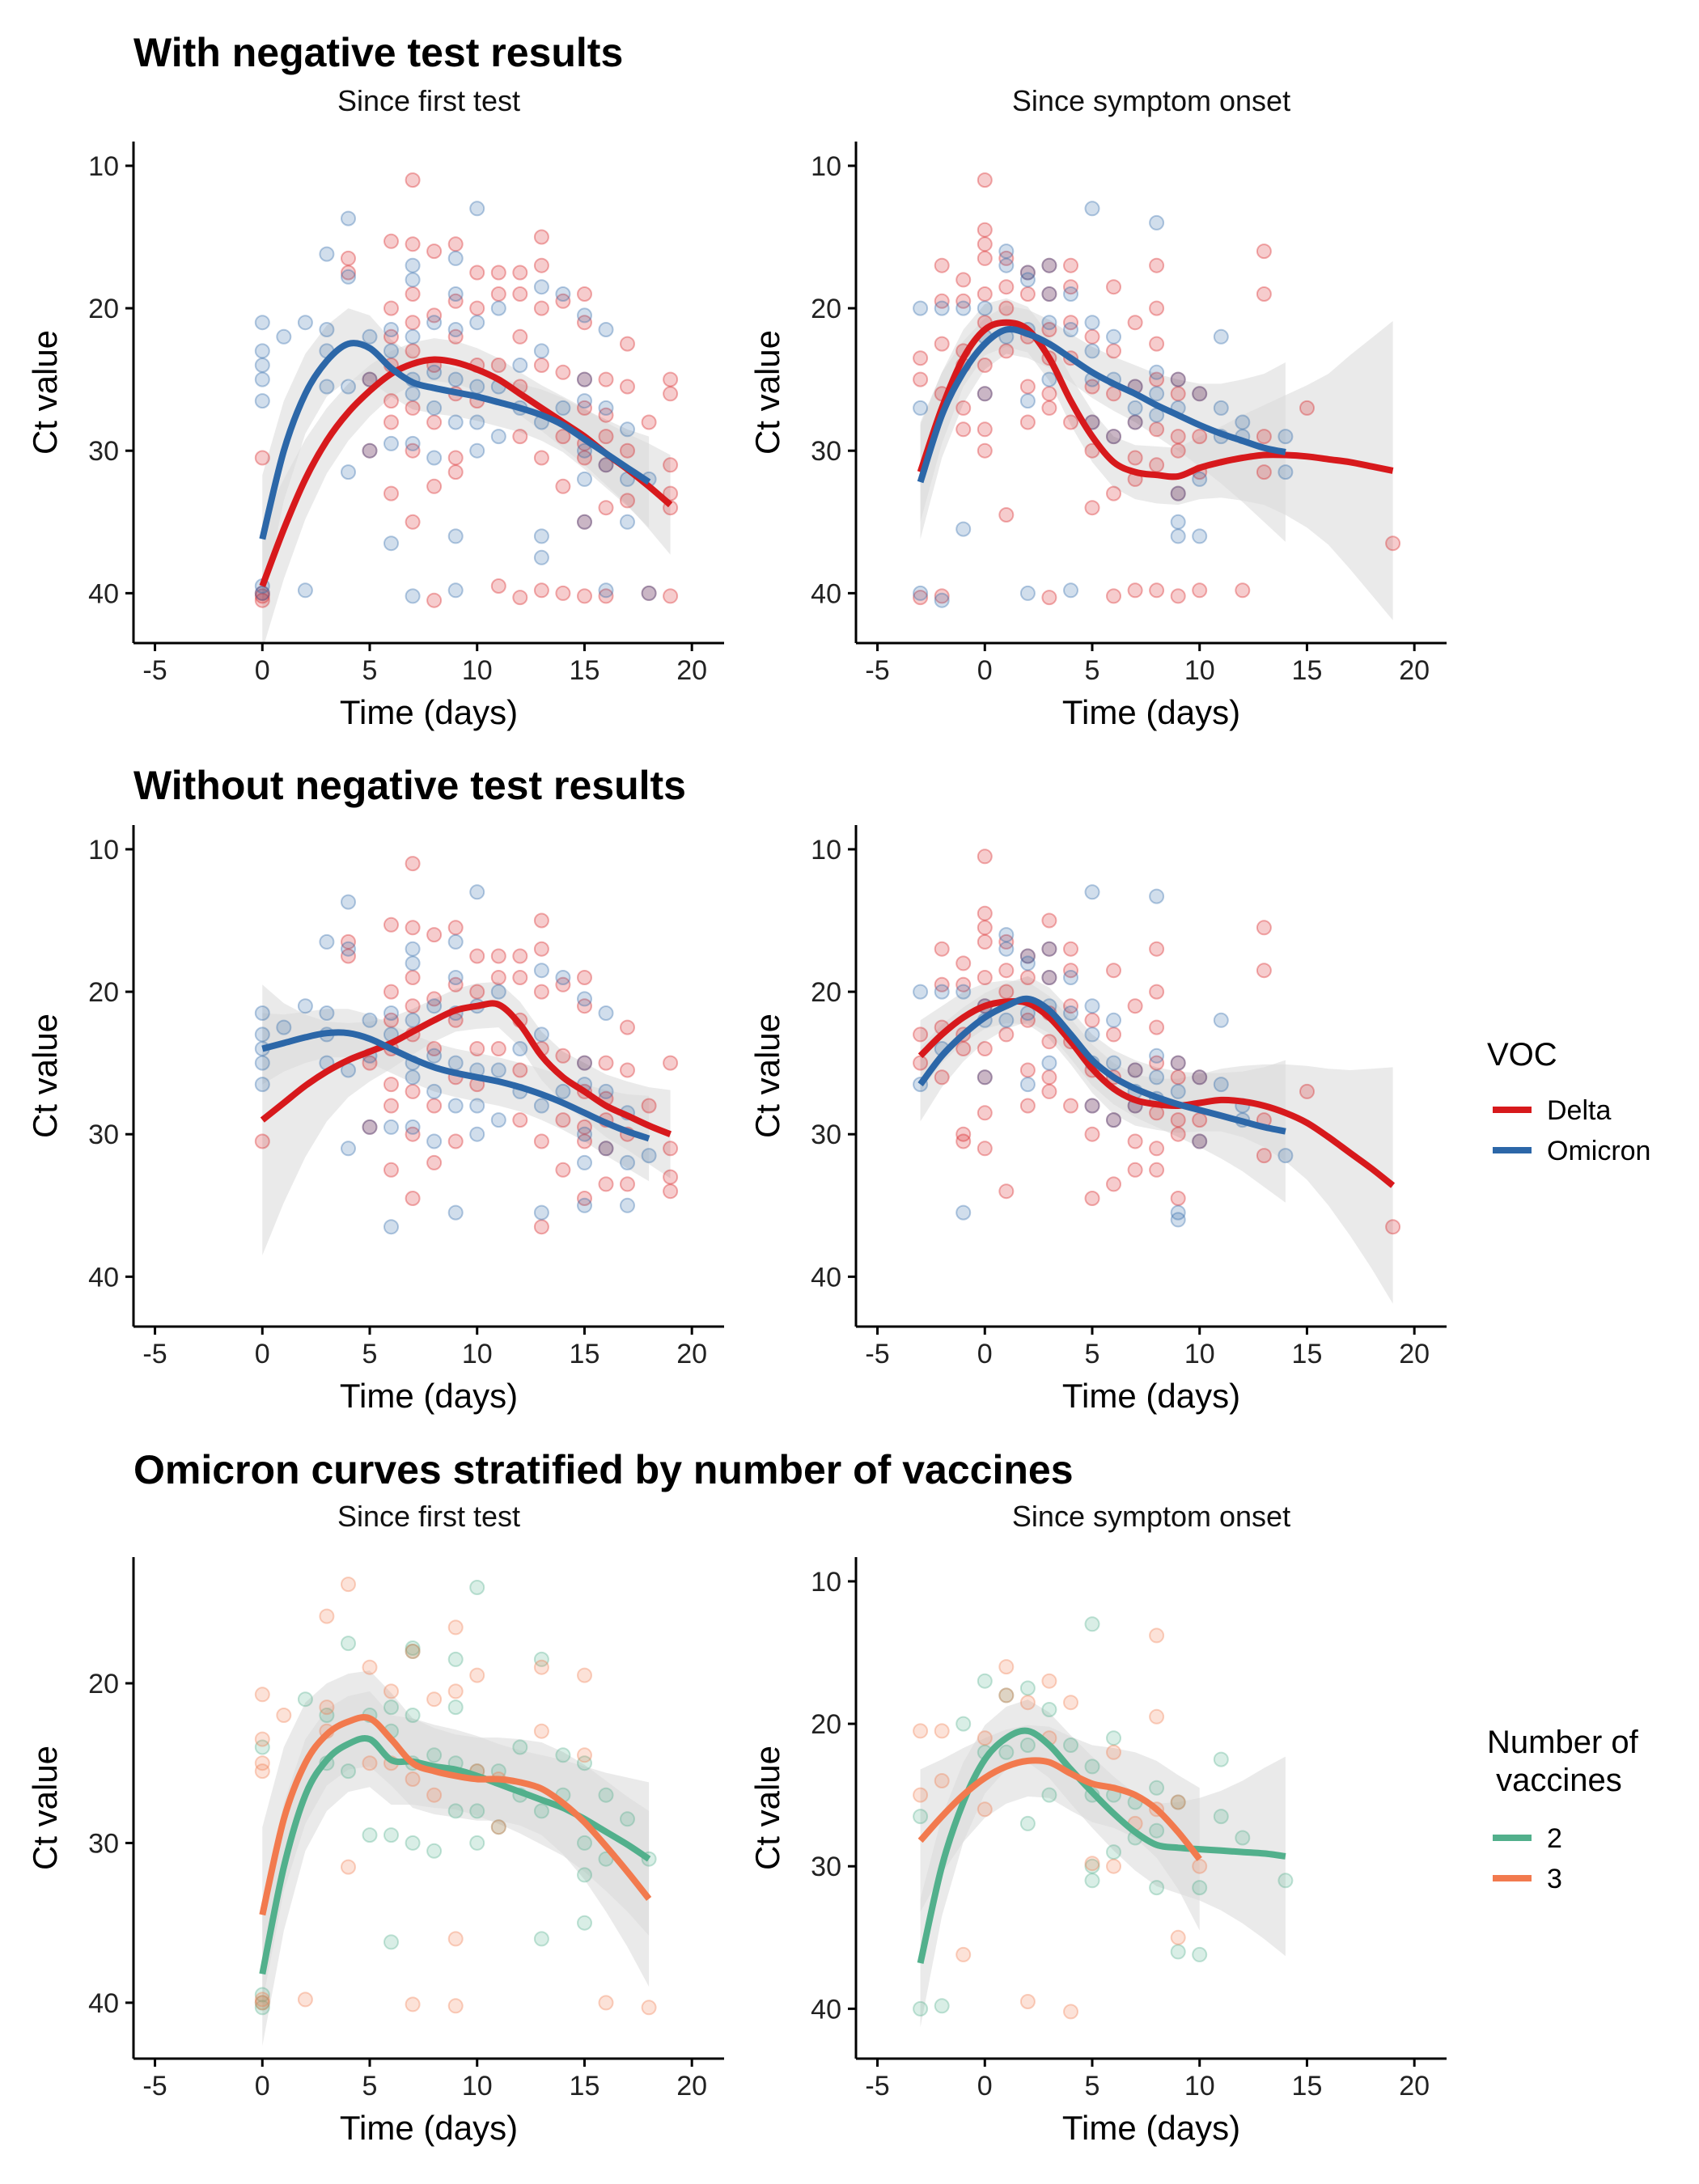  I want to click on vaccines-legend-label-3: 3, so click(1554, 1879).